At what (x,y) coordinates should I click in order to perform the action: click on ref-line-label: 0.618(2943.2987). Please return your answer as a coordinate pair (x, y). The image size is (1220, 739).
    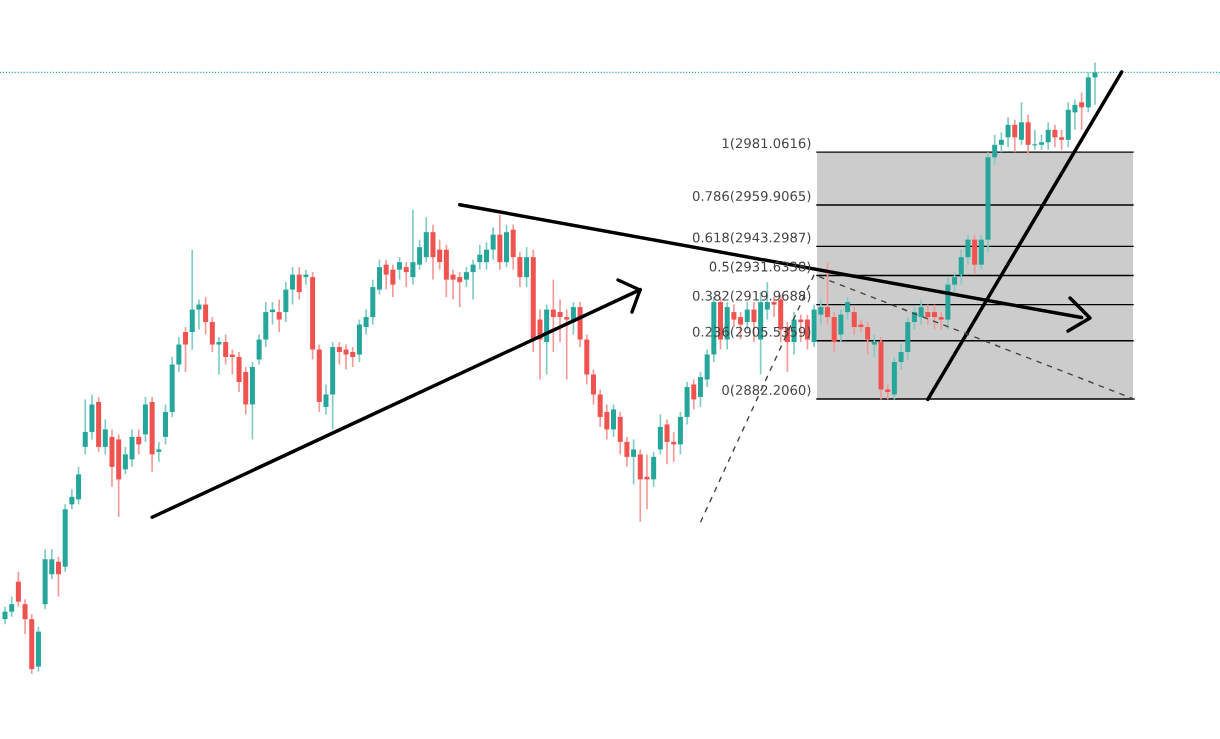
    Looking at the image, I should click on (751, 238).